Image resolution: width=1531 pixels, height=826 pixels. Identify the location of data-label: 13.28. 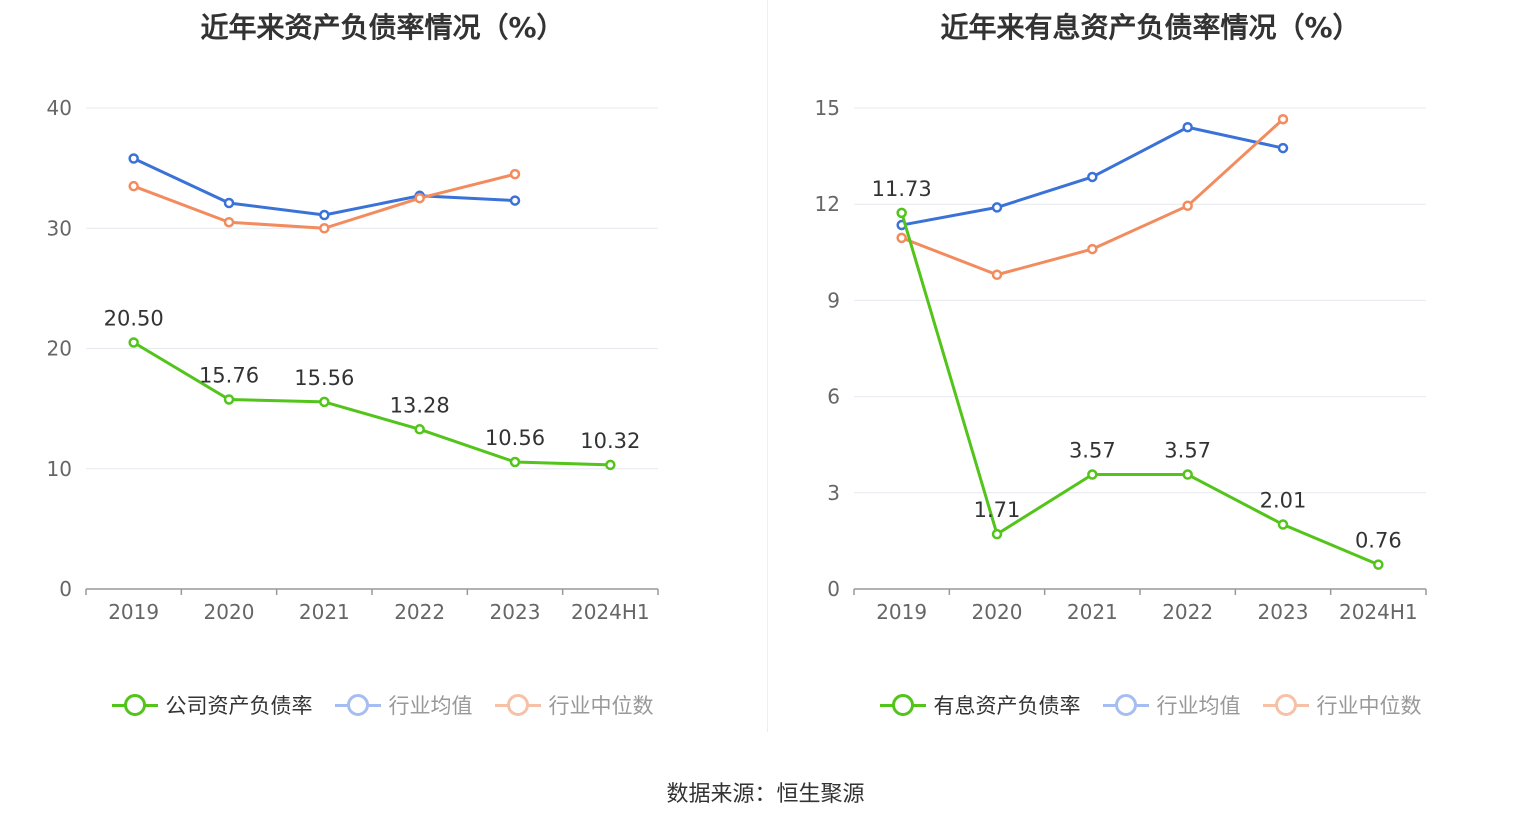
(420, 405).